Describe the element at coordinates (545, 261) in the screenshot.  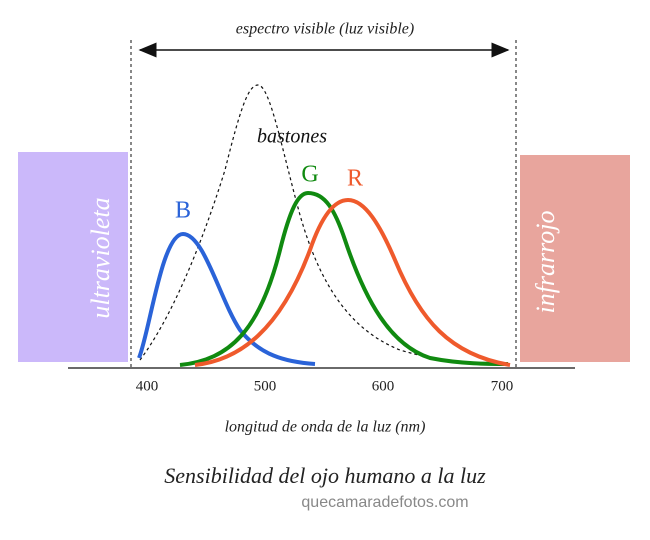
I see `infrared-label: infrarrojo` at that location.